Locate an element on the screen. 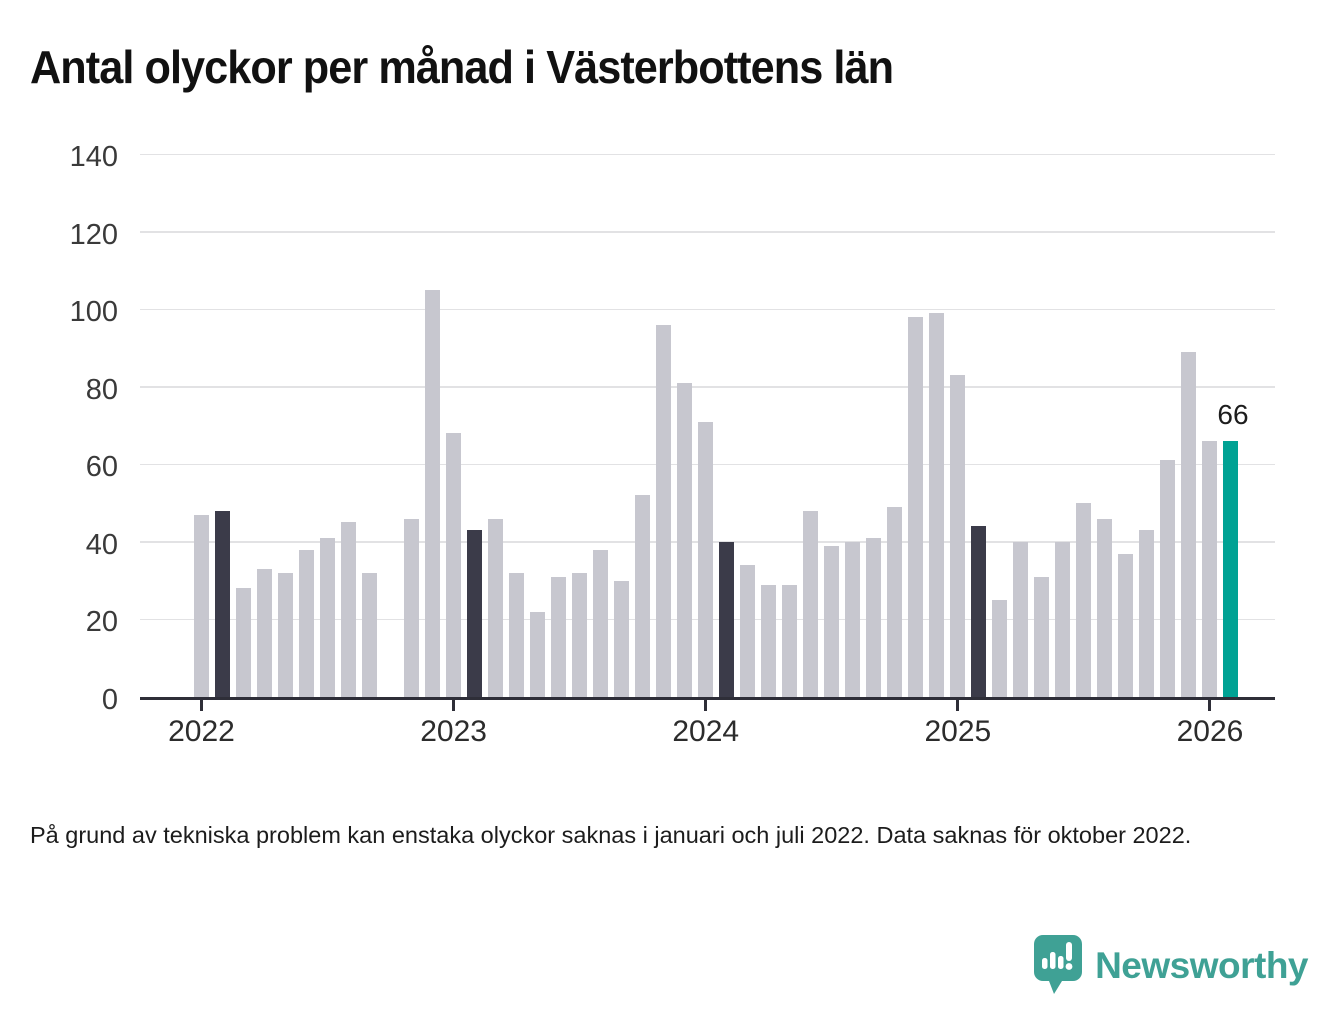  y-axis-label-120: 120 is located at coordinates (93, 234).